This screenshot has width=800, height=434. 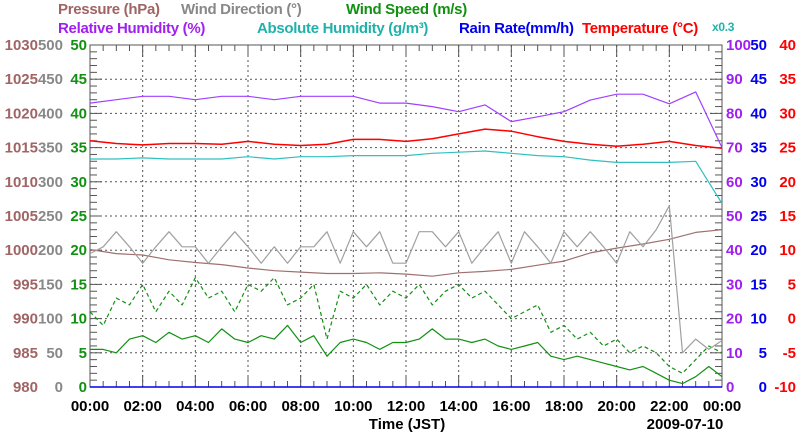 What do you see at coordinates (78, 45) in the screenshot?
I see `wind-speed-tick-label: 50` at bounding box center [78, 45].